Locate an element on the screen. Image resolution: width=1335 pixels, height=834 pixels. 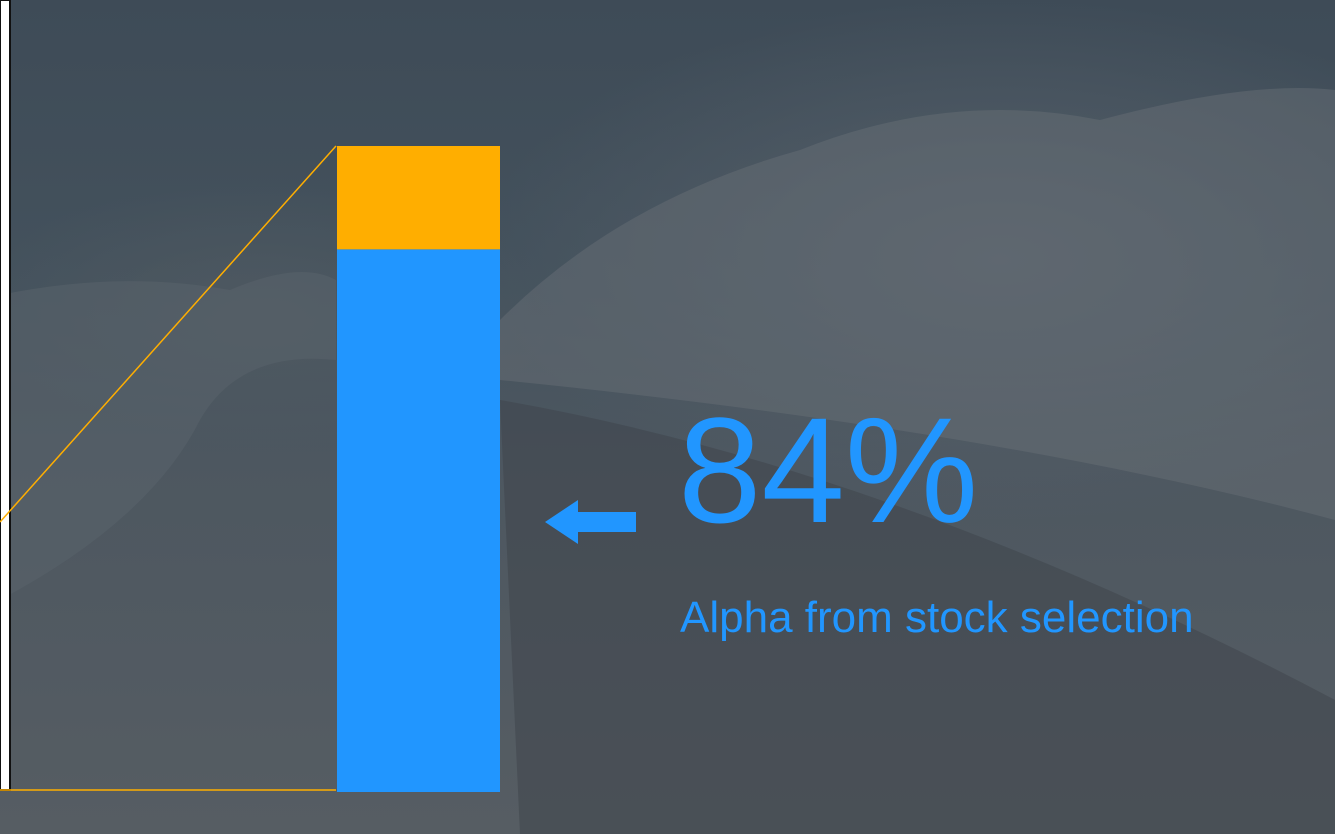
zoom-line is located at coordinates (168, 334).